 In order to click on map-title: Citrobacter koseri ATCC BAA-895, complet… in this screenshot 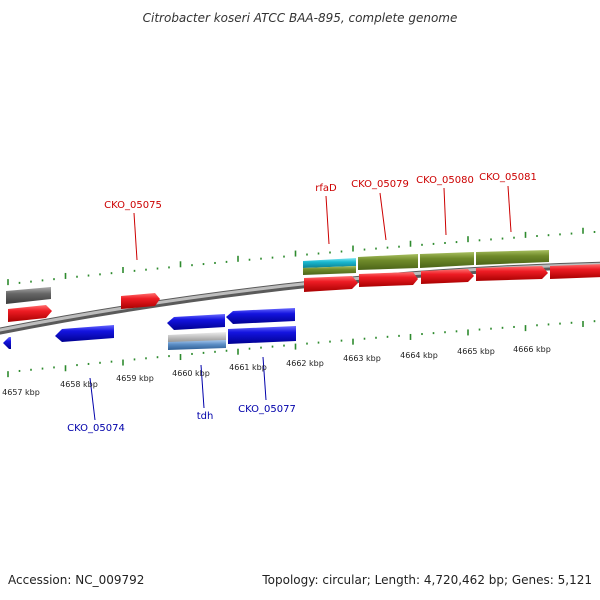, I will do `click(300, 18)`.